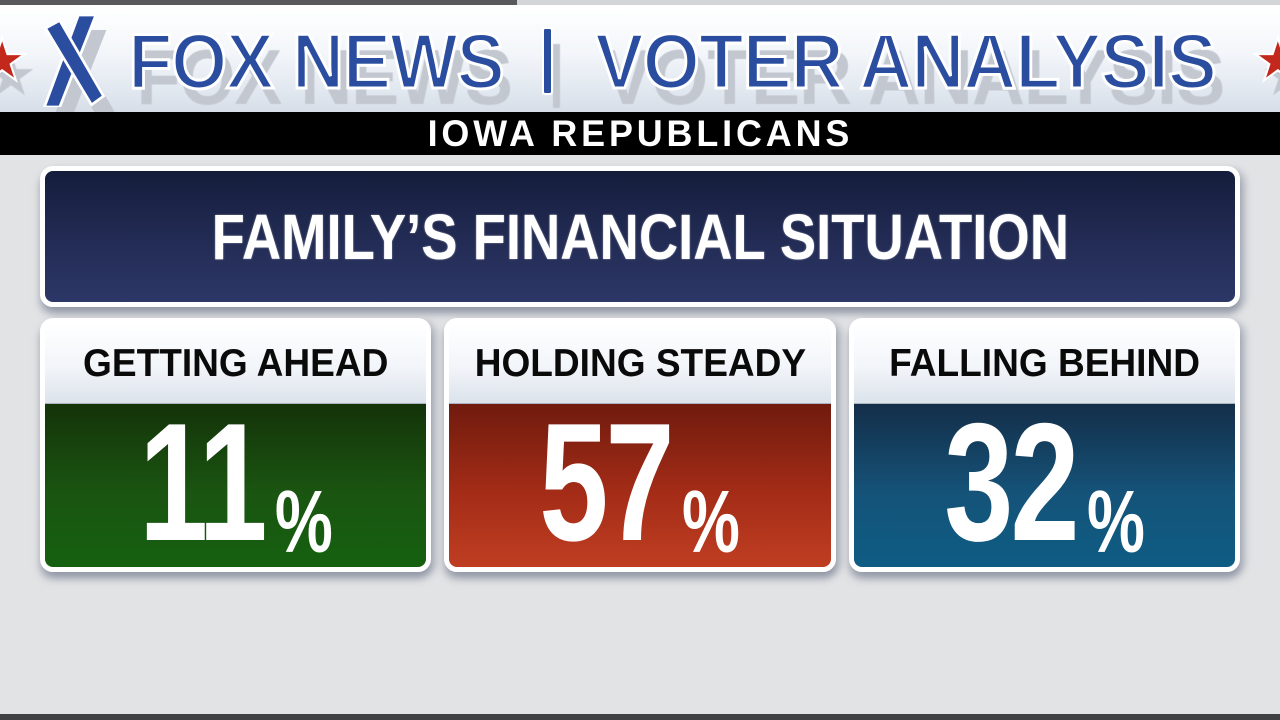 This screenshot has height=720, width=1280. Describe the element at coordinates (906, 60) in the screenshot. I see `brand-program-text: VOTER ANALYSIS` at that location.